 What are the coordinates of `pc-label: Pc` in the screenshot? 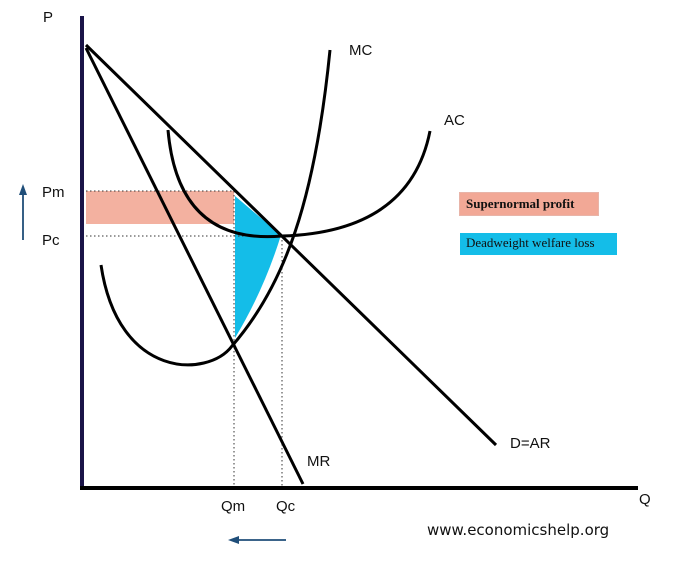 It's located at (51, 240).